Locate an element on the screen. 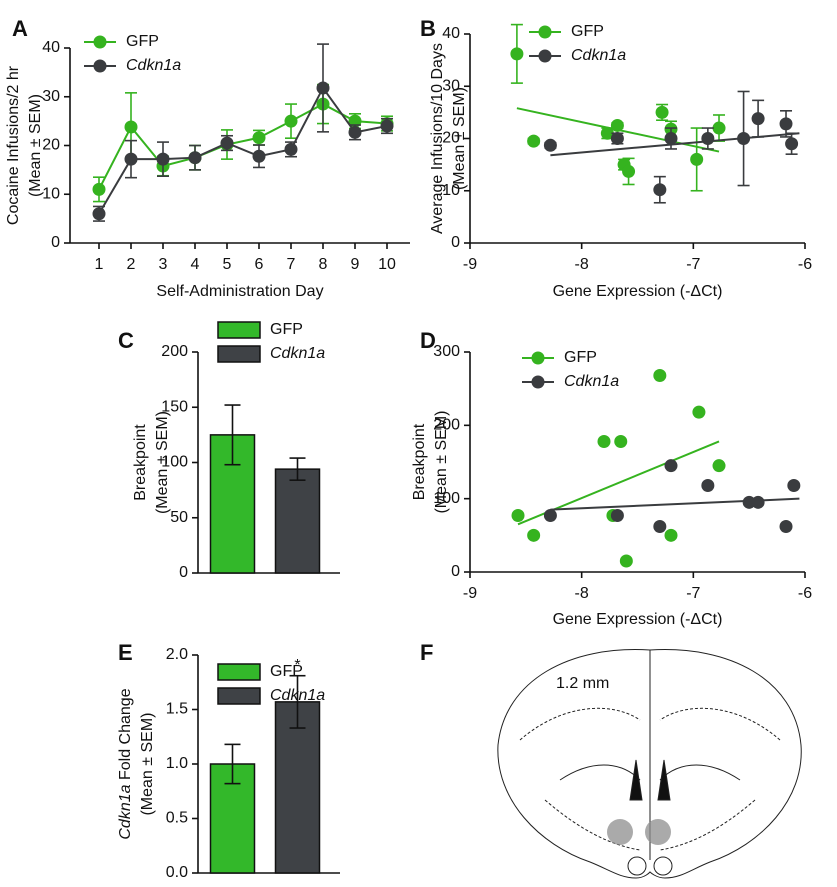  y-tick-label: 150 is located at coordinates (174, 406).